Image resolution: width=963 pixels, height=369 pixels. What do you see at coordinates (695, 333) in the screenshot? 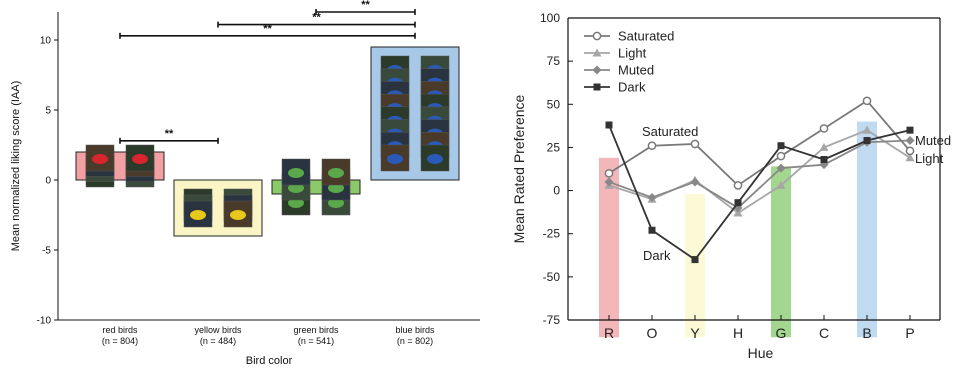
I see `x-tick-label: Y` at bounding box center [695, 333].